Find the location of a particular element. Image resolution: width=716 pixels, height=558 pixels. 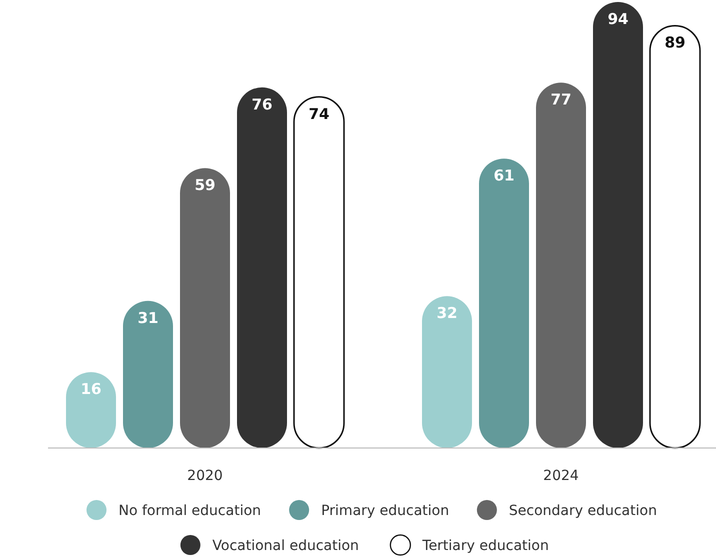

x-tick-label: 2020 is located at coordinates (205, 476).